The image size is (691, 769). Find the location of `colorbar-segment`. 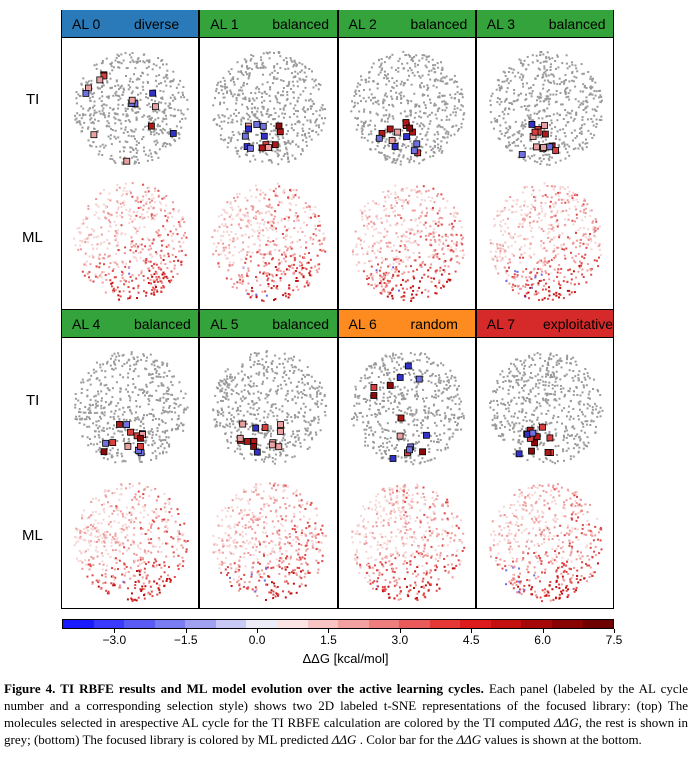

colorbar-segment is located at coordinates (353, 624).